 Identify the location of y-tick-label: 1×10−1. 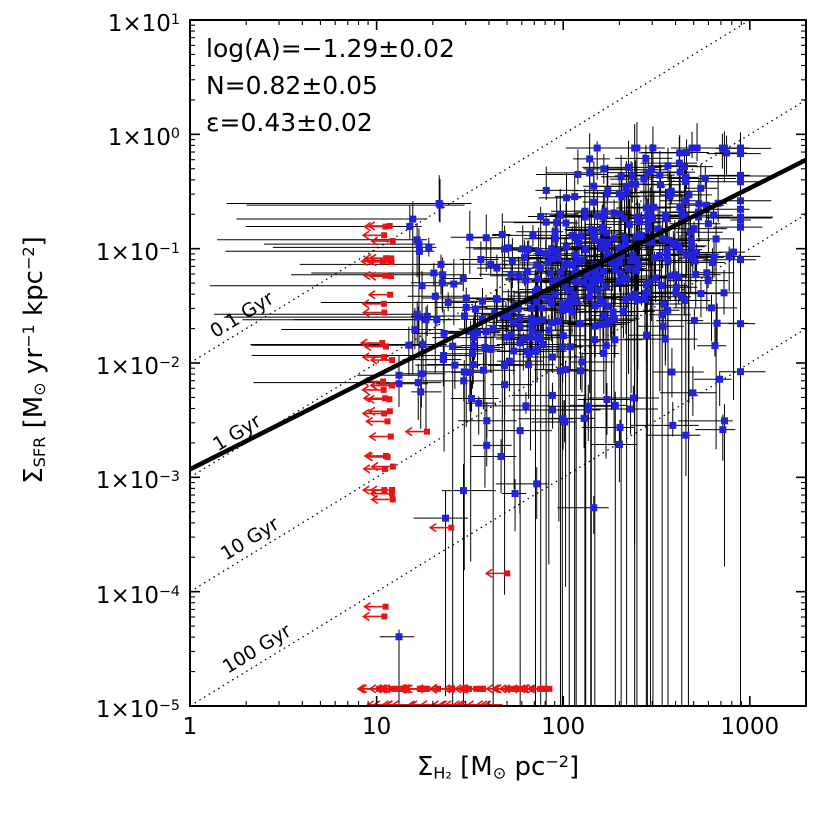
(137, 252).